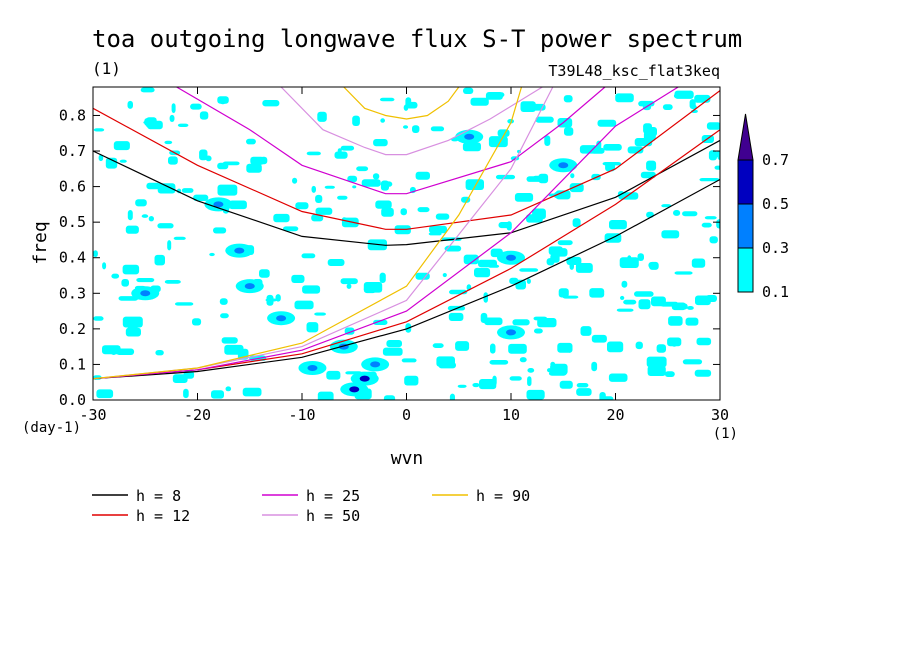 The image size is (904, 658). I want to click on legend-label: h = 90, so click(503, 496).